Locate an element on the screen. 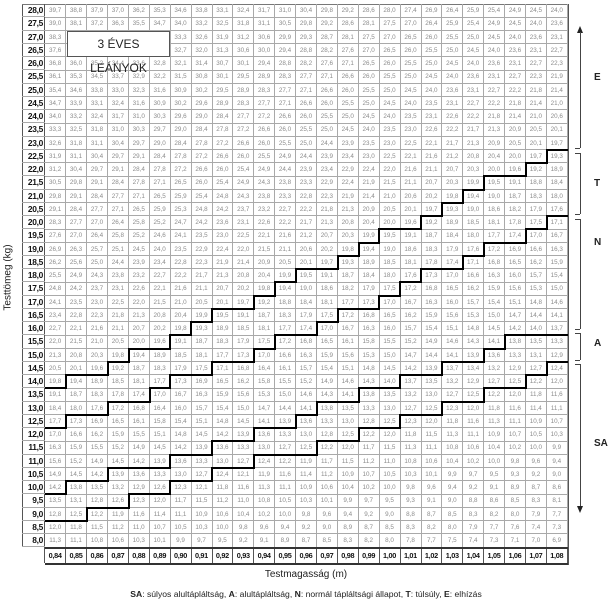 This screenshot has height=609, width=612. table-cell: 31,7 is located at coordinates (118, 117).